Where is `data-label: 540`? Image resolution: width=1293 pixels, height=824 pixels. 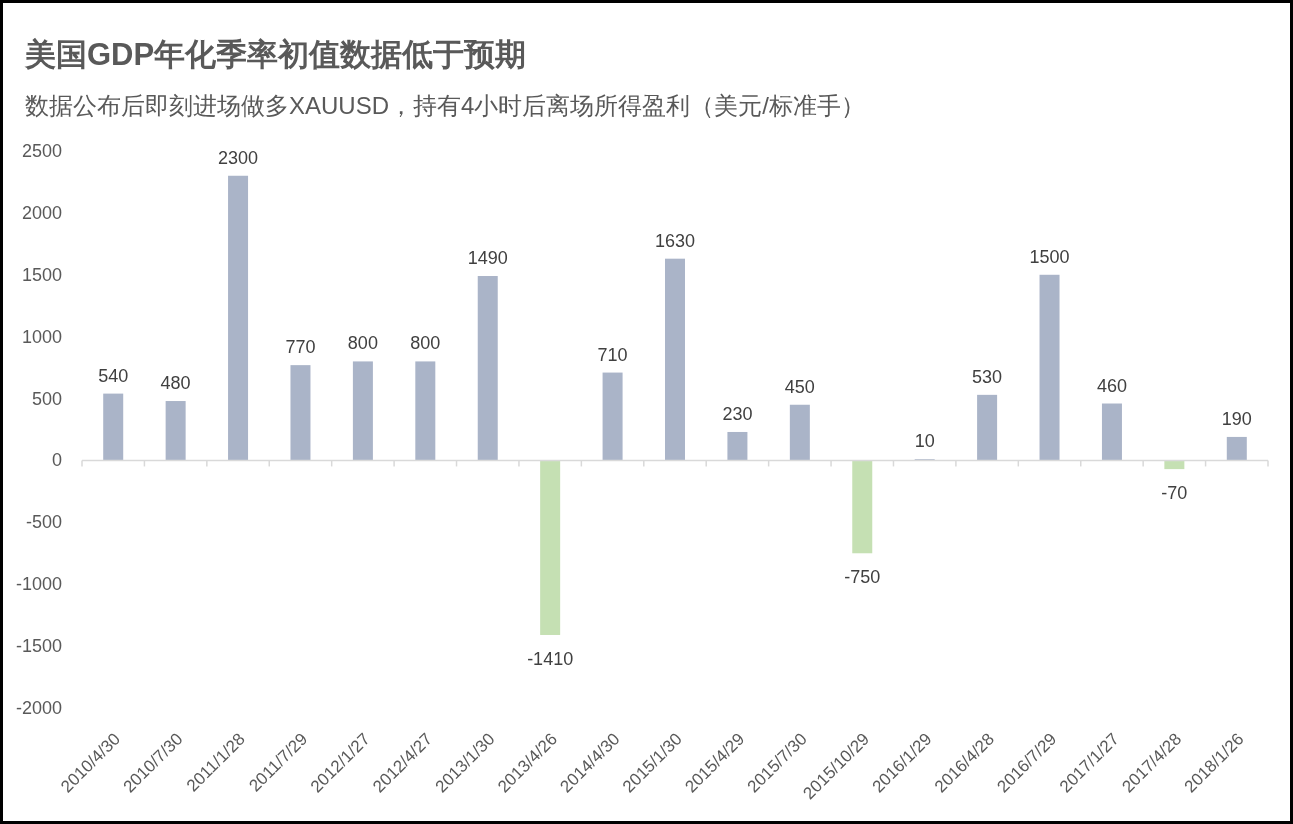
data-label: 540 is located at coordinates (113, 375).